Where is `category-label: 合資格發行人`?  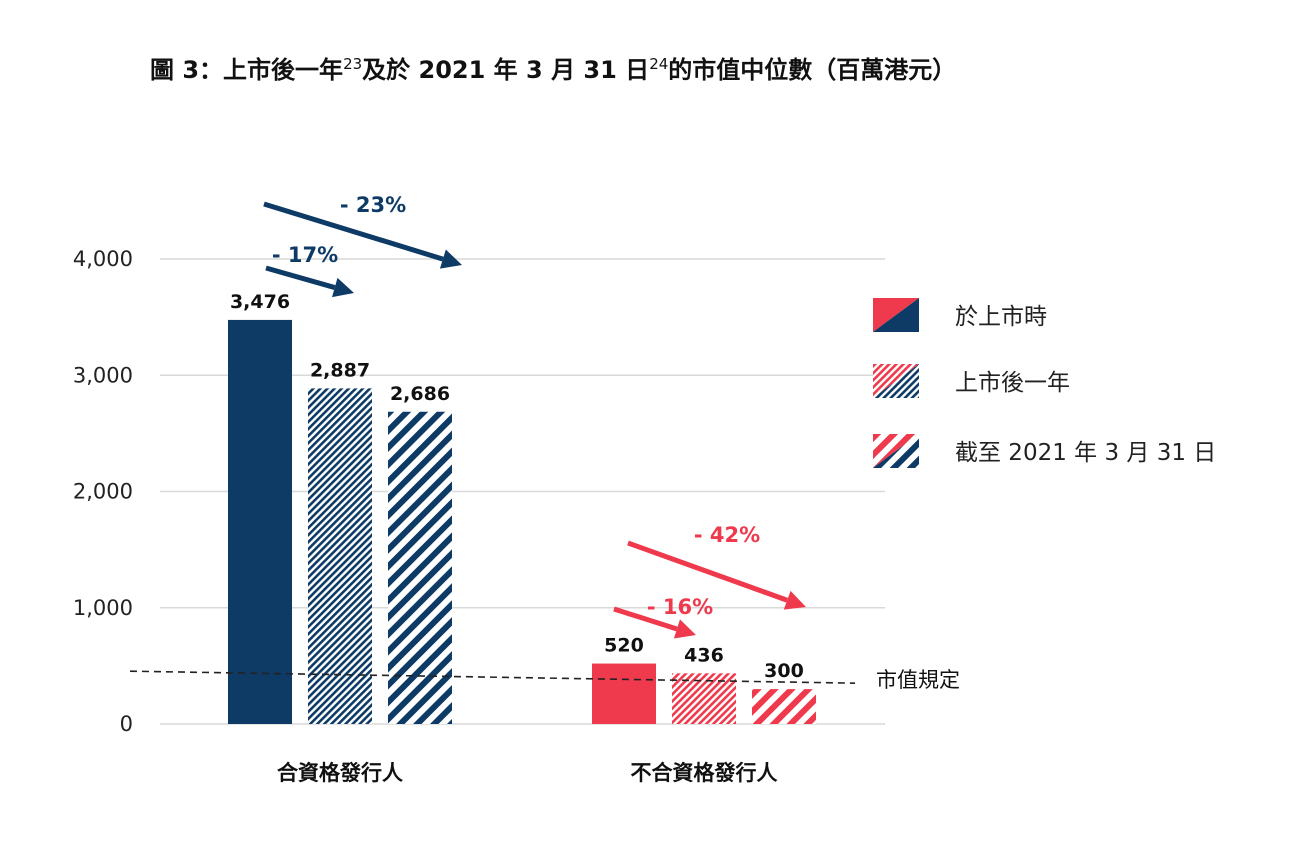
category-label: 合資格發行人 is located at coordinates (340, 773).